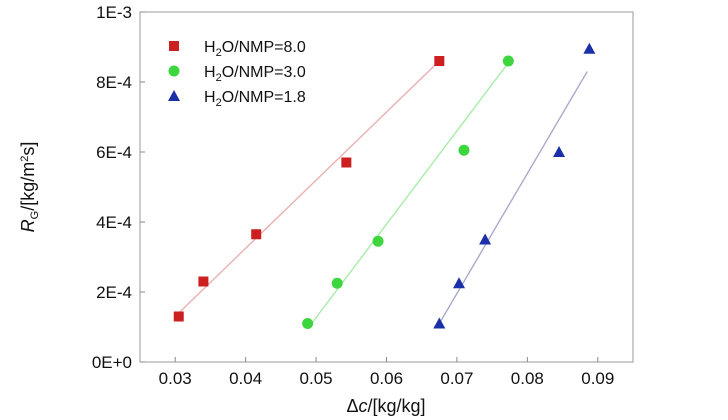  I want to click on x-tick-label: 0.03, so click(175, 378).